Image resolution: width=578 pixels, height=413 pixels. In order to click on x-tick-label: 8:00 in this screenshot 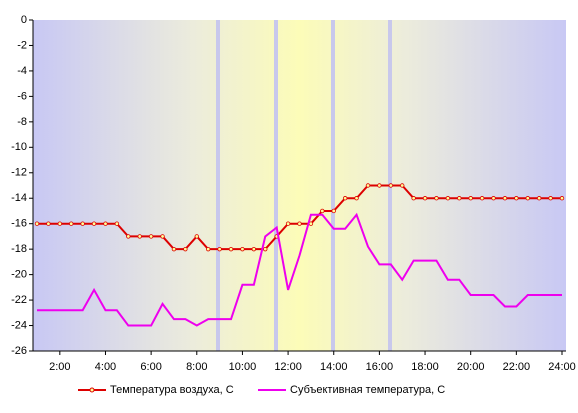, I will do `click(196, 367)`.